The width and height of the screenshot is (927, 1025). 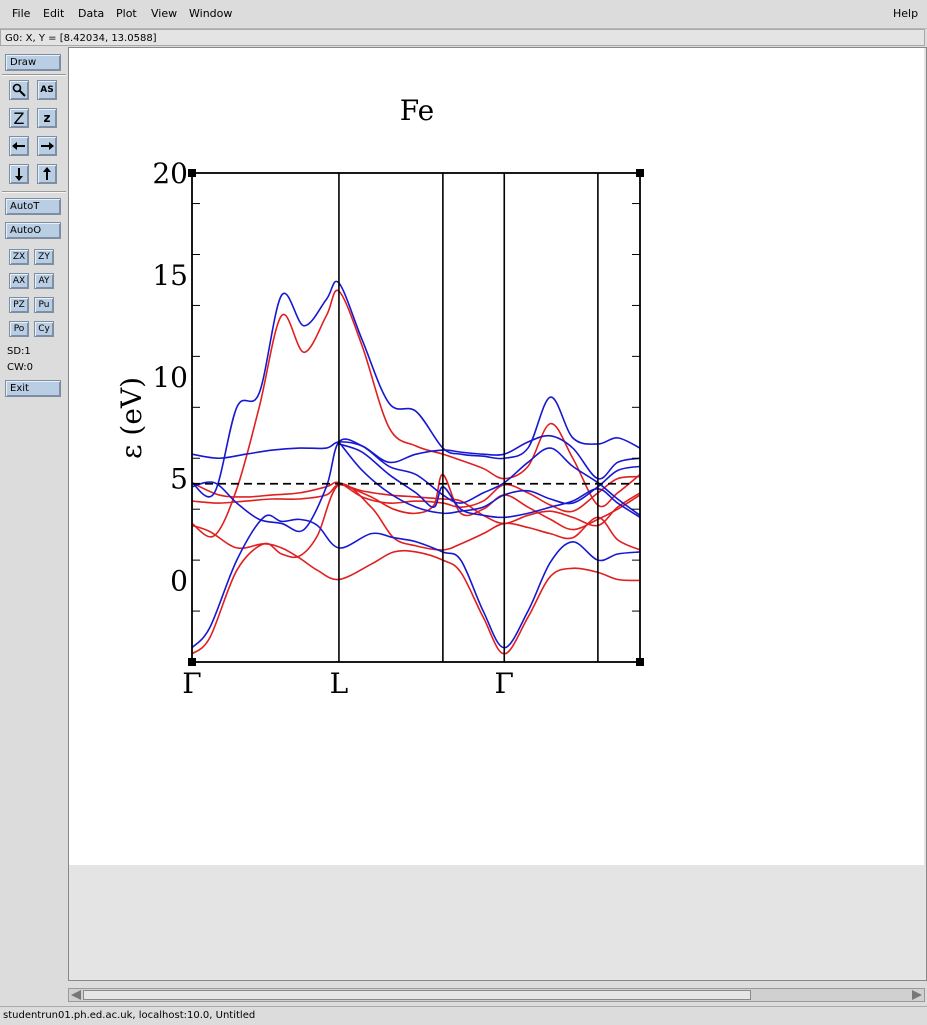 I want to click on zoom-out-icon: z, so click(x=47, y=118).